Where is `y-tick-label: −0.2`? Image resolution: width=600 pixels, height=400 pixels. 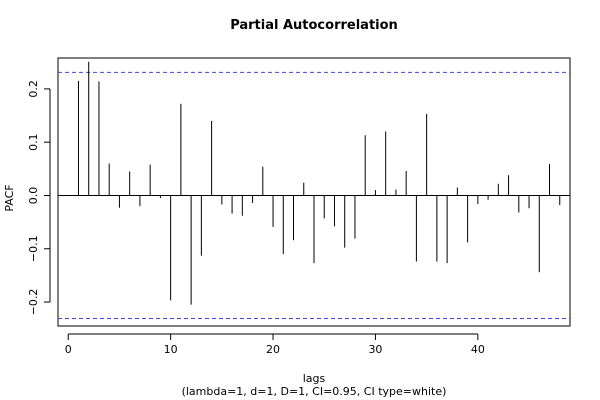 y-tick-label: −0.2 is located at coordinates (33, 302).